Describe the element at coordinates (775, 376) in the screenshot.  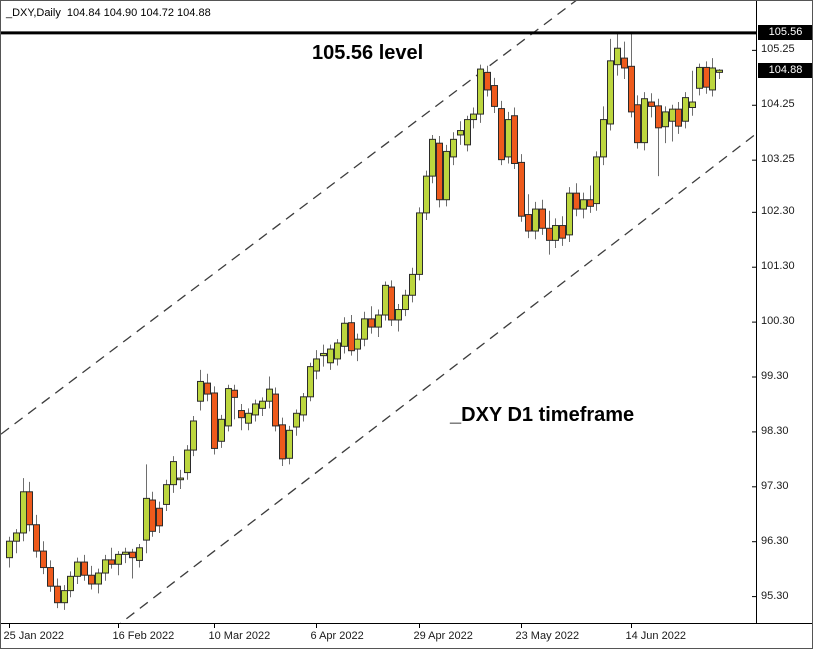
I see `price-tick-label: 99.30` at that location.